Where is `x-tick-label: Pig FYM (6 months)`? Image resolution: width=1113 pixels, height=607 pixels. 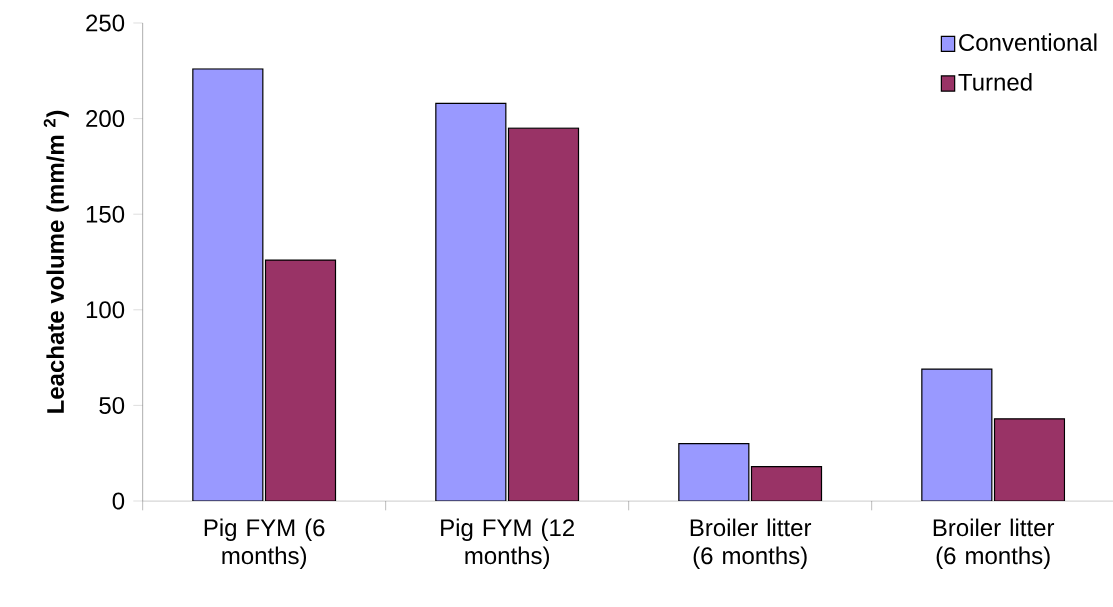 x-tick-label: Pig FYM (6 months) is located at coordinates (264, 543).